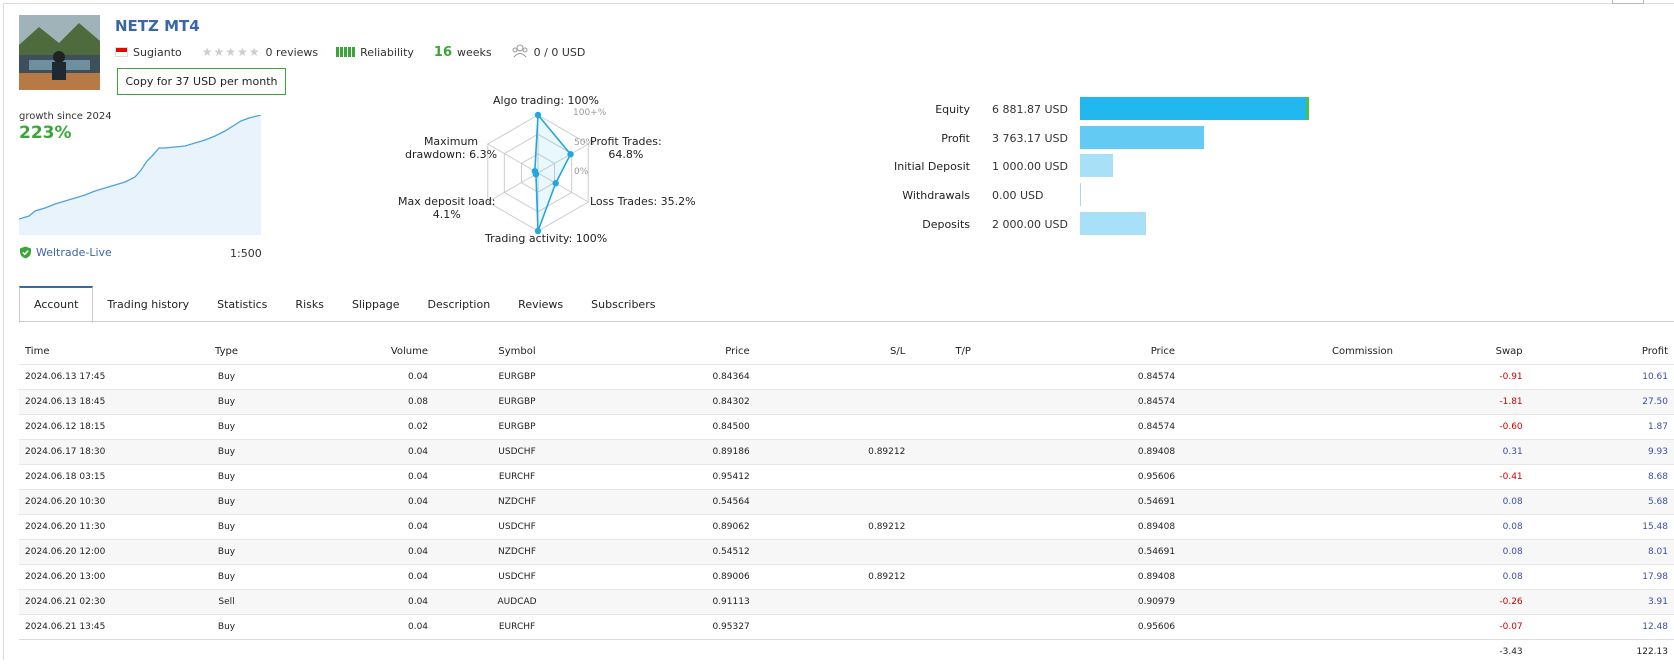 The width and height of the screenshot is (1674, 664). I want to click on tab-statistics: Statistics, so click(242, 304).